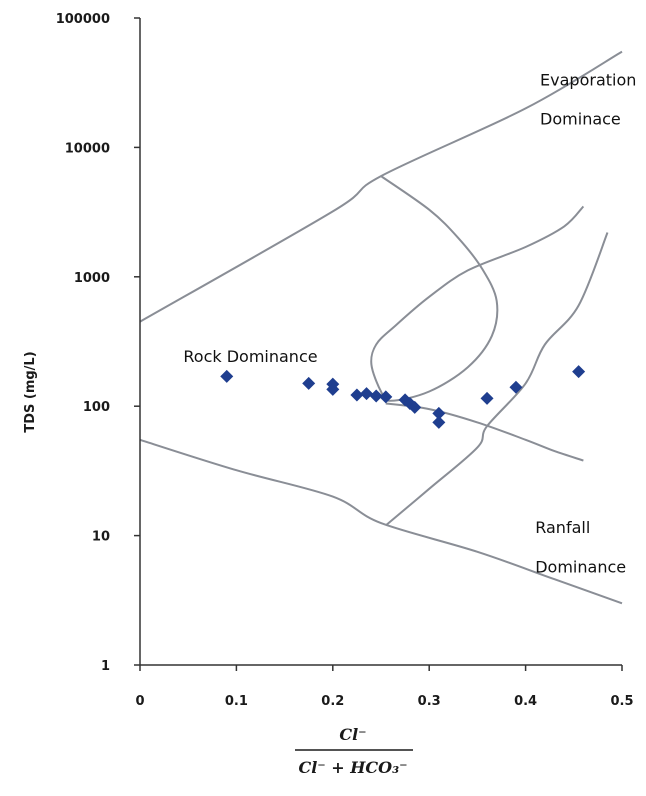 The height and width of the screenshot is (796, 646). Describe the element at coordinates (580, 119) in the screenshot. I see `region-label: Dominace` at that location.